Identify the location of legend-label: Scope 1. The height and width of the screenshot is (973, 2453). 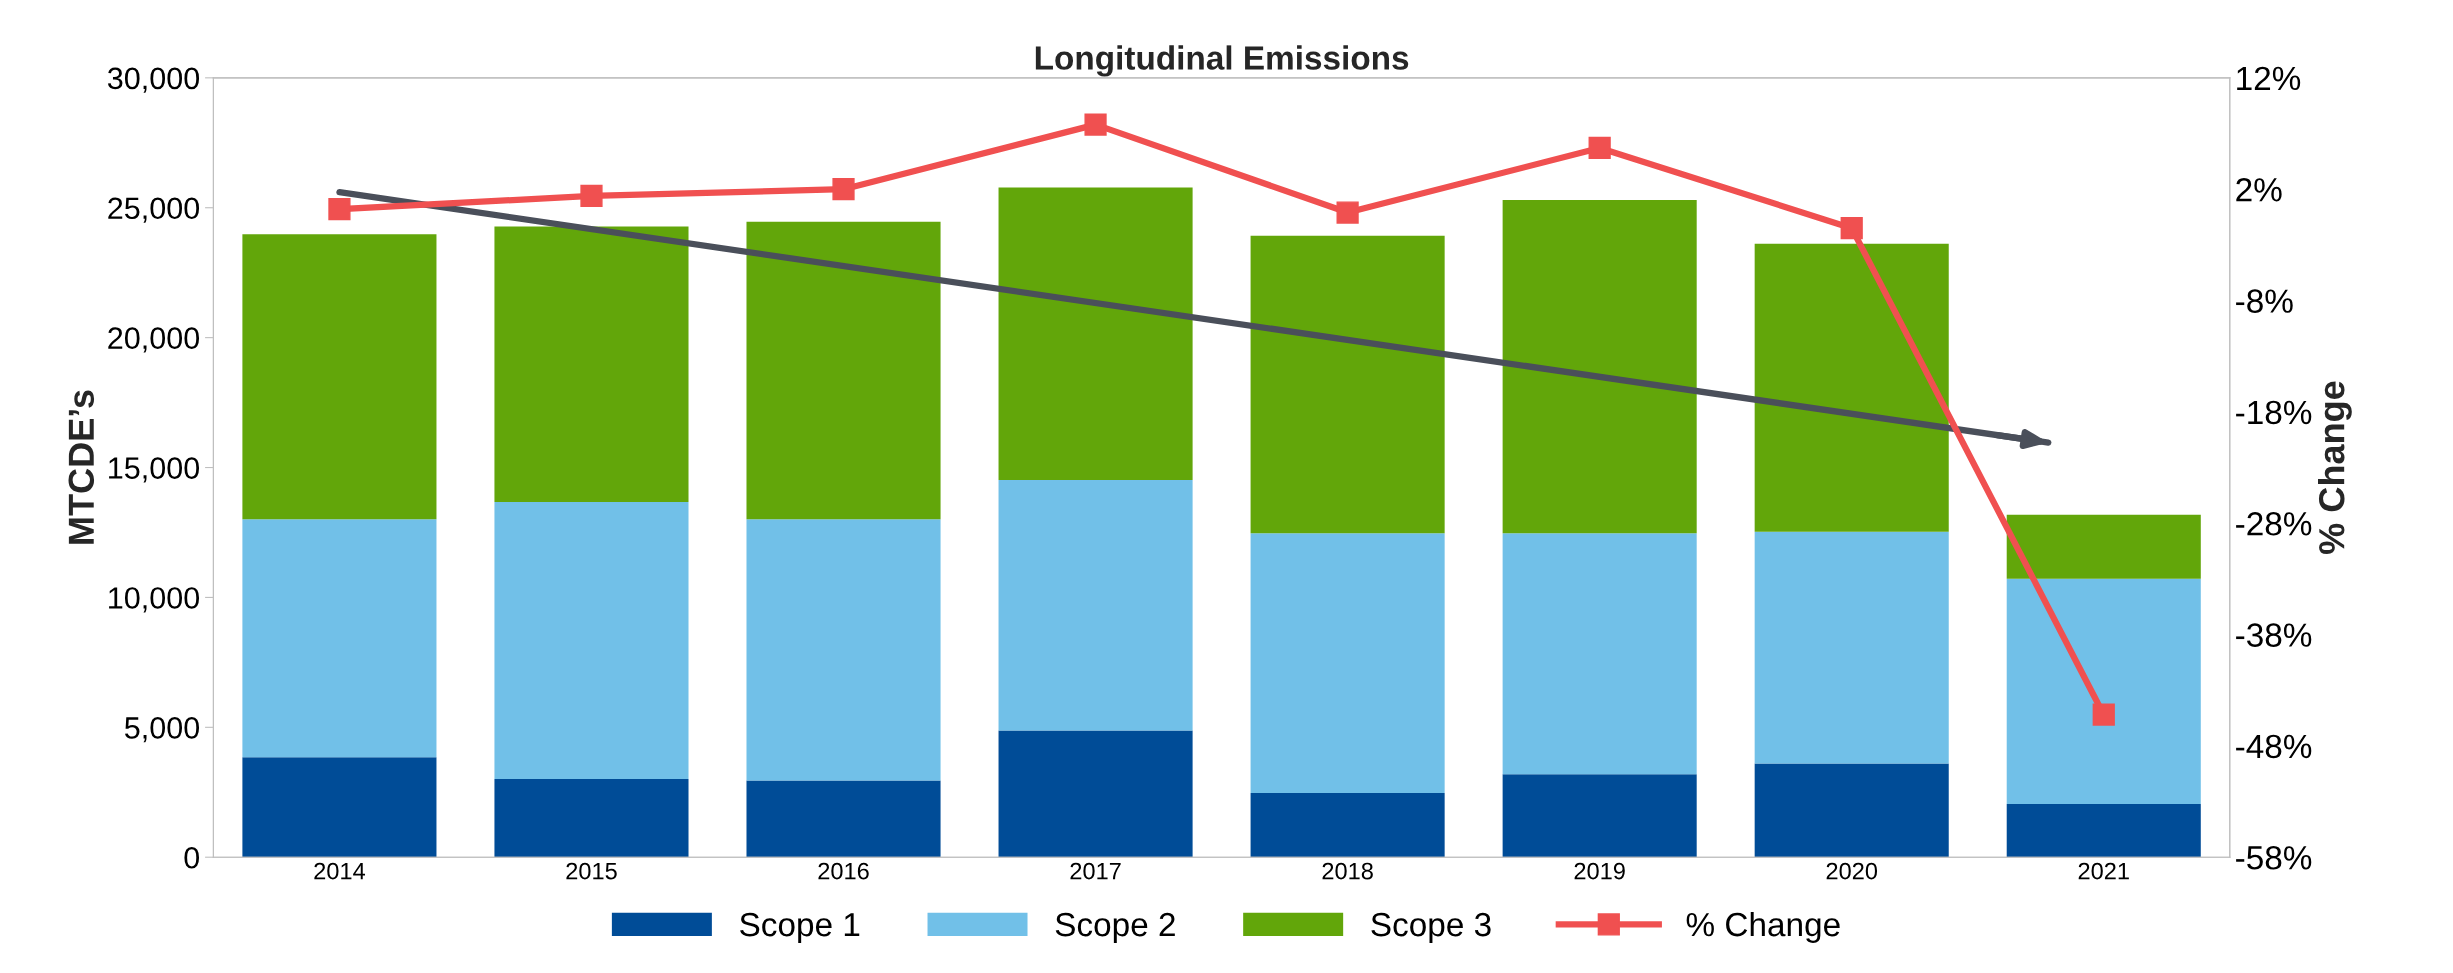
(800, 927).